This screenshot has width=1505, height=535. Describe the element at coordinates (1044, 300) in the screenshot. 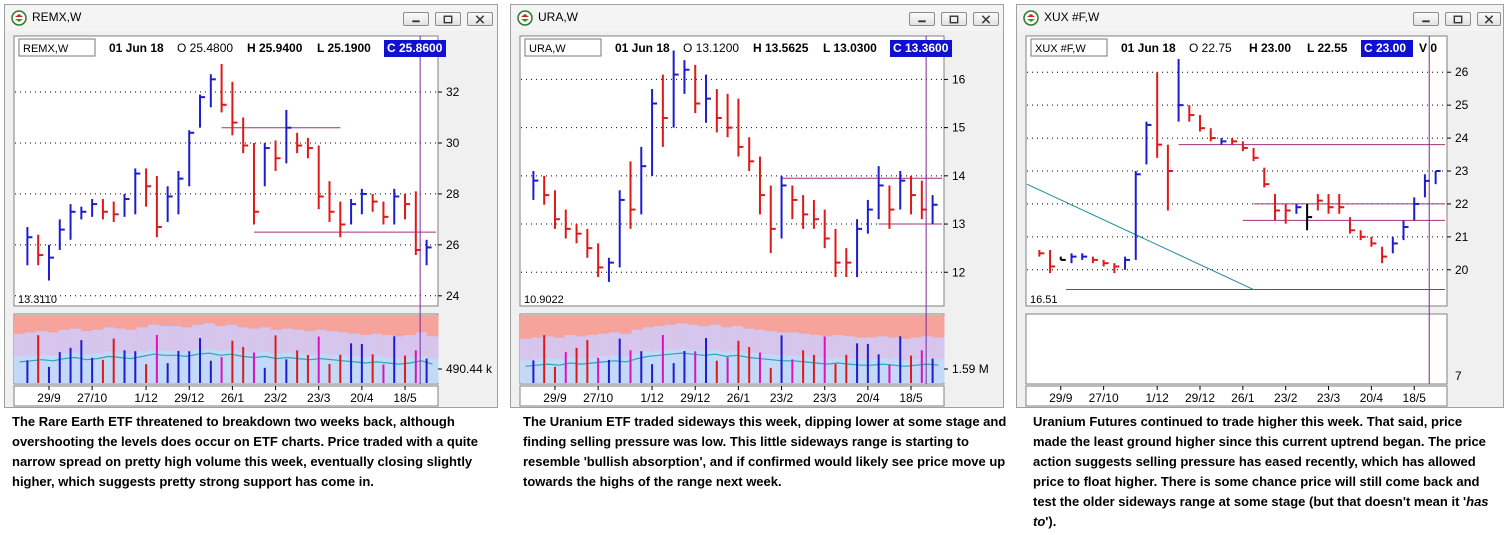

I see `price-min-label: 16.51` at that location.